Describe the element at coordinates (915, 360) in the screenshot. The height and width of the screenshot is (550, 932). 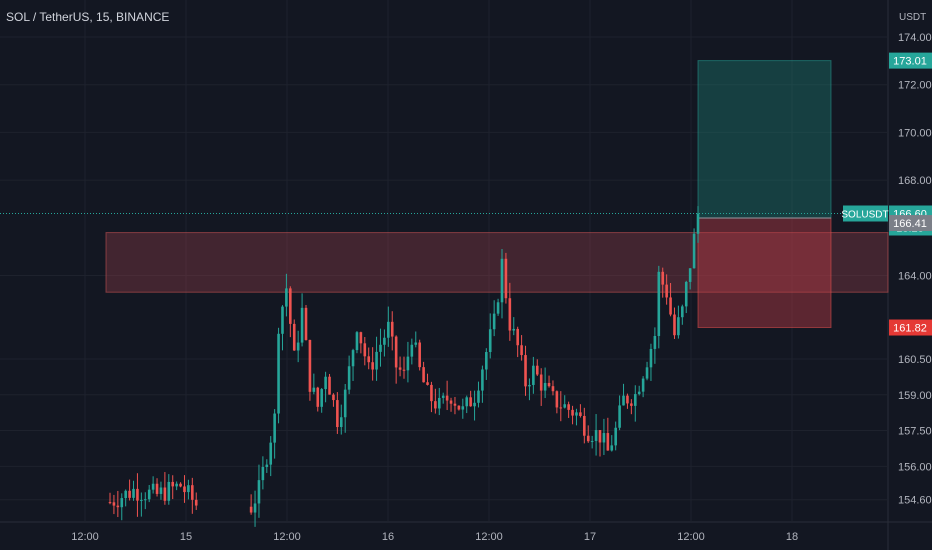
I see `price-tick-label: 160.50` at that location.